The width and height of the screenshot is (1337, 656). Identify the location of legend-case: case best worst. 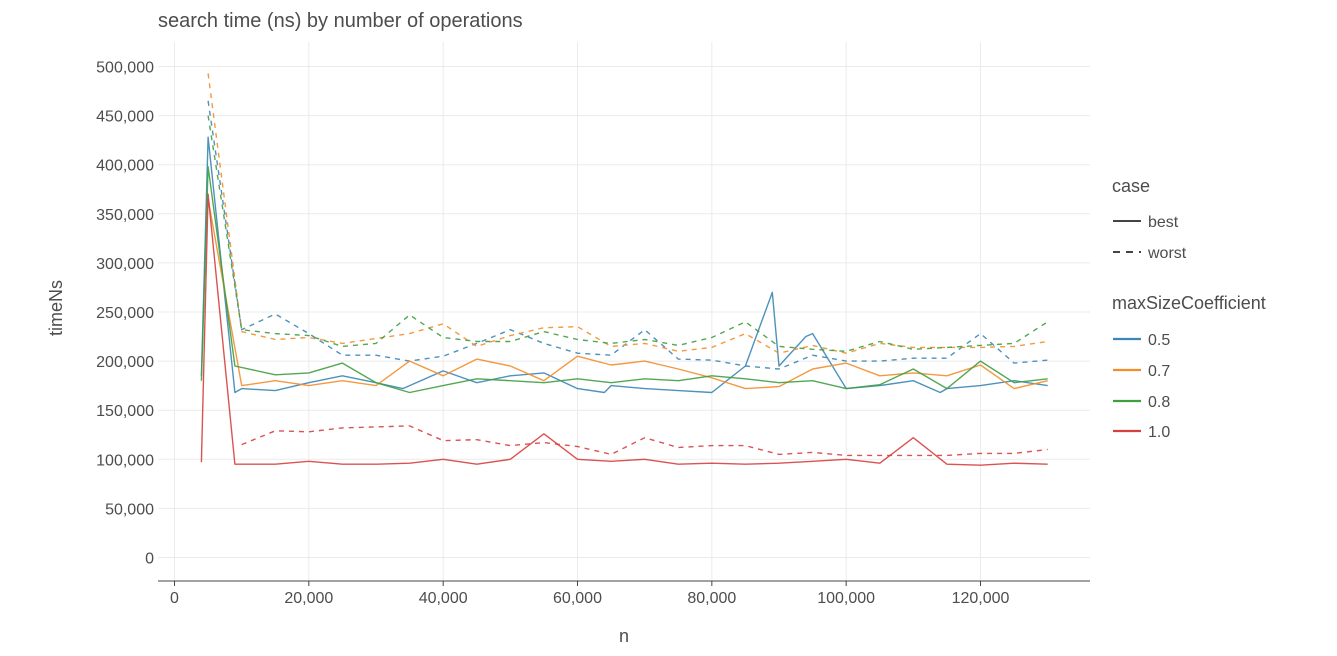
(1149, 219).